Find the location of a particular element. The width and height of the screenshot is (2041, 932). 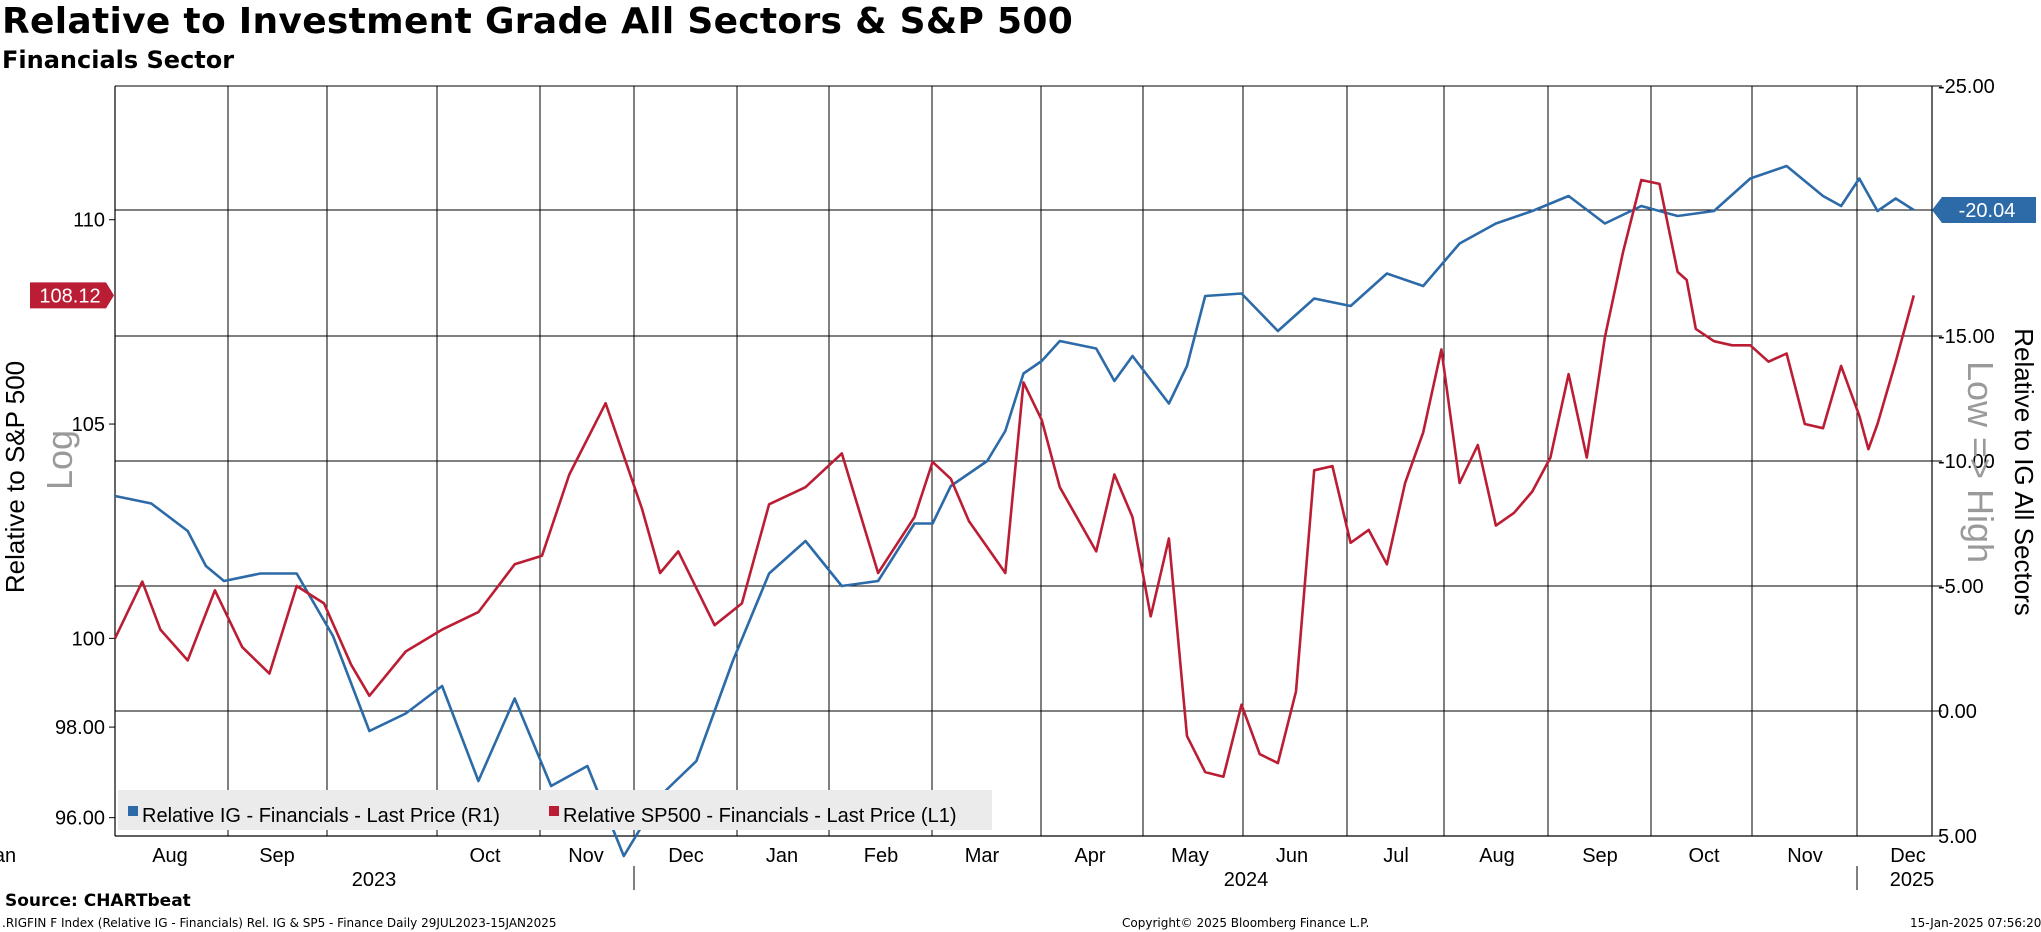

left-axis-log-note: Log is located at coordinates (59, 460).